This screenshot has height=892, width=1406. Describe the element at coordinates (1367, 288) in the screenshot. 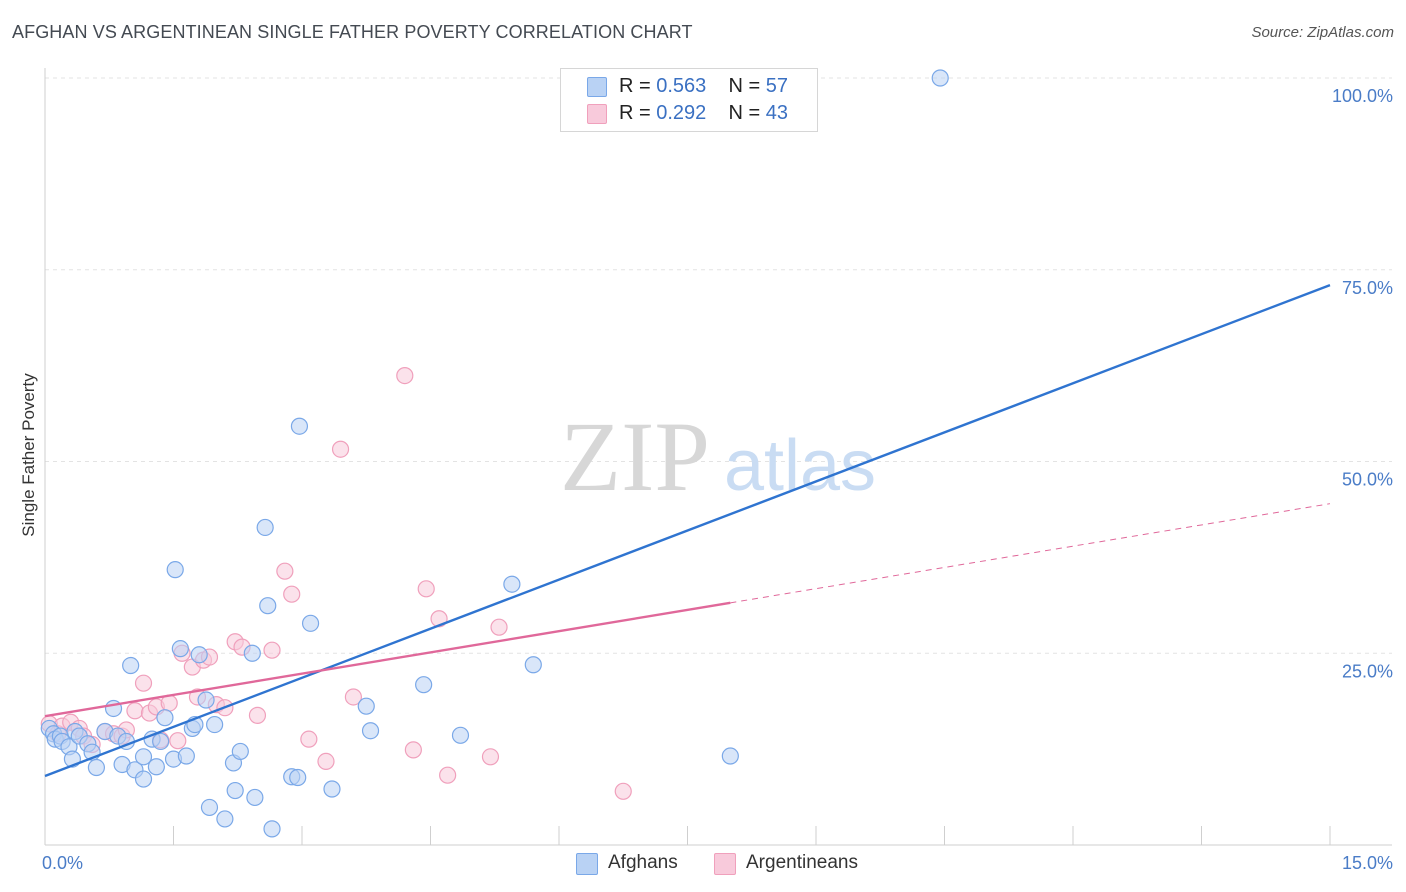

I see `y-tick-label: 75.0%` at that location.